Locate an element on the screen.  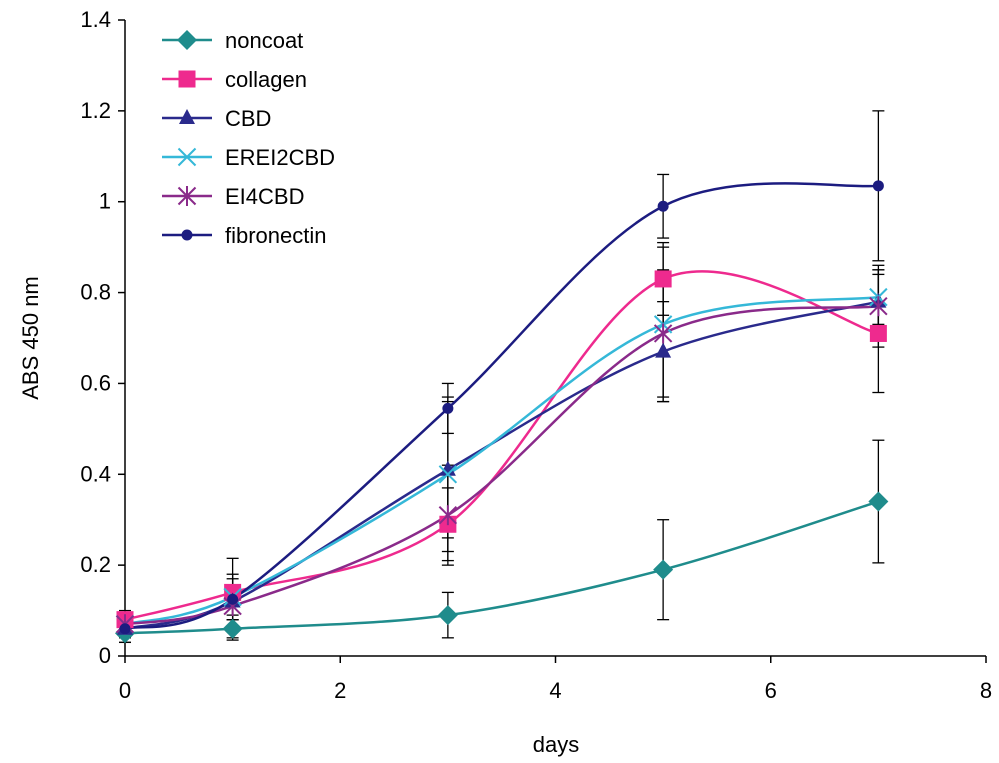
data-point-erei2cbd is located at coordinates (448, 474).